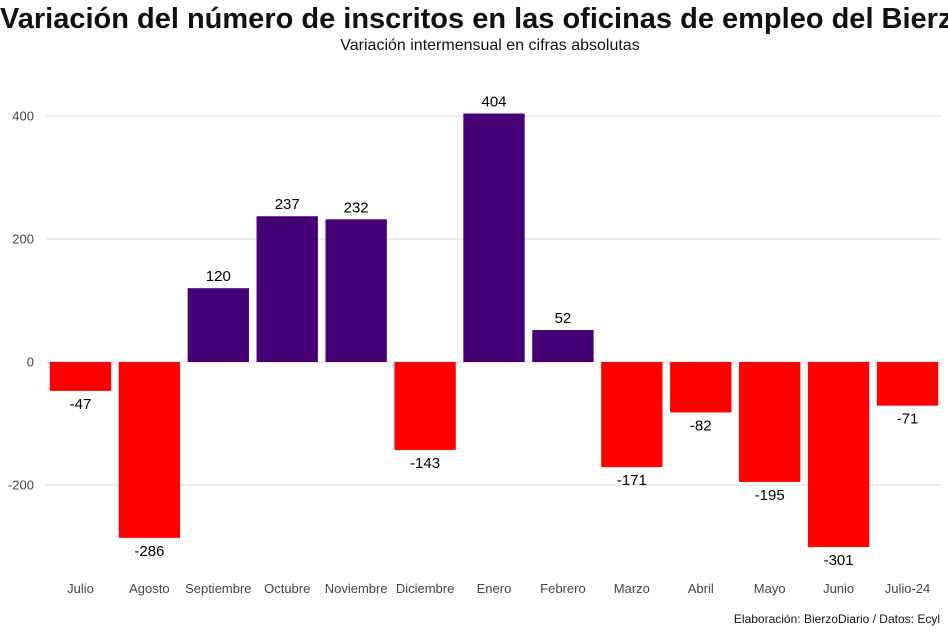 The image size is (948, 634). I want to click on x-tick-label: Octubre, so click(287, 588).